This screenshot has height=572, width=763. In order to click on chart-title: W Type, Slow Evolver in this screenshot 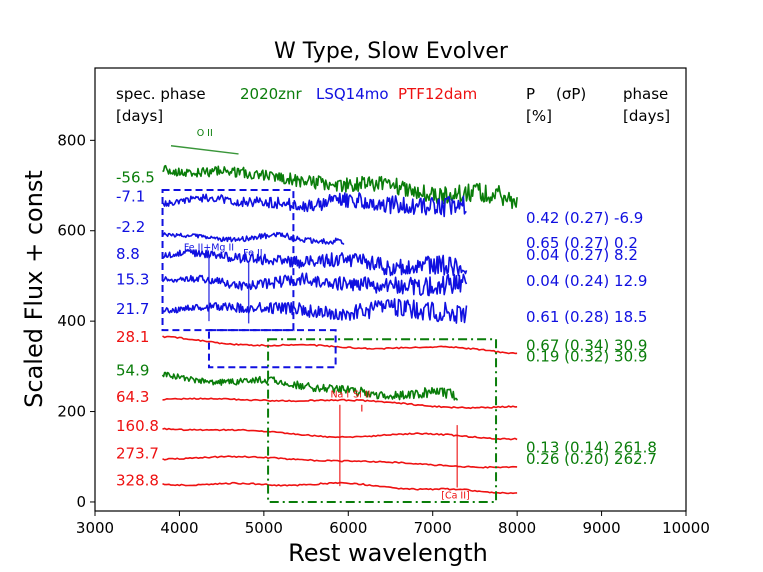, I will do `click(391, 51)`.